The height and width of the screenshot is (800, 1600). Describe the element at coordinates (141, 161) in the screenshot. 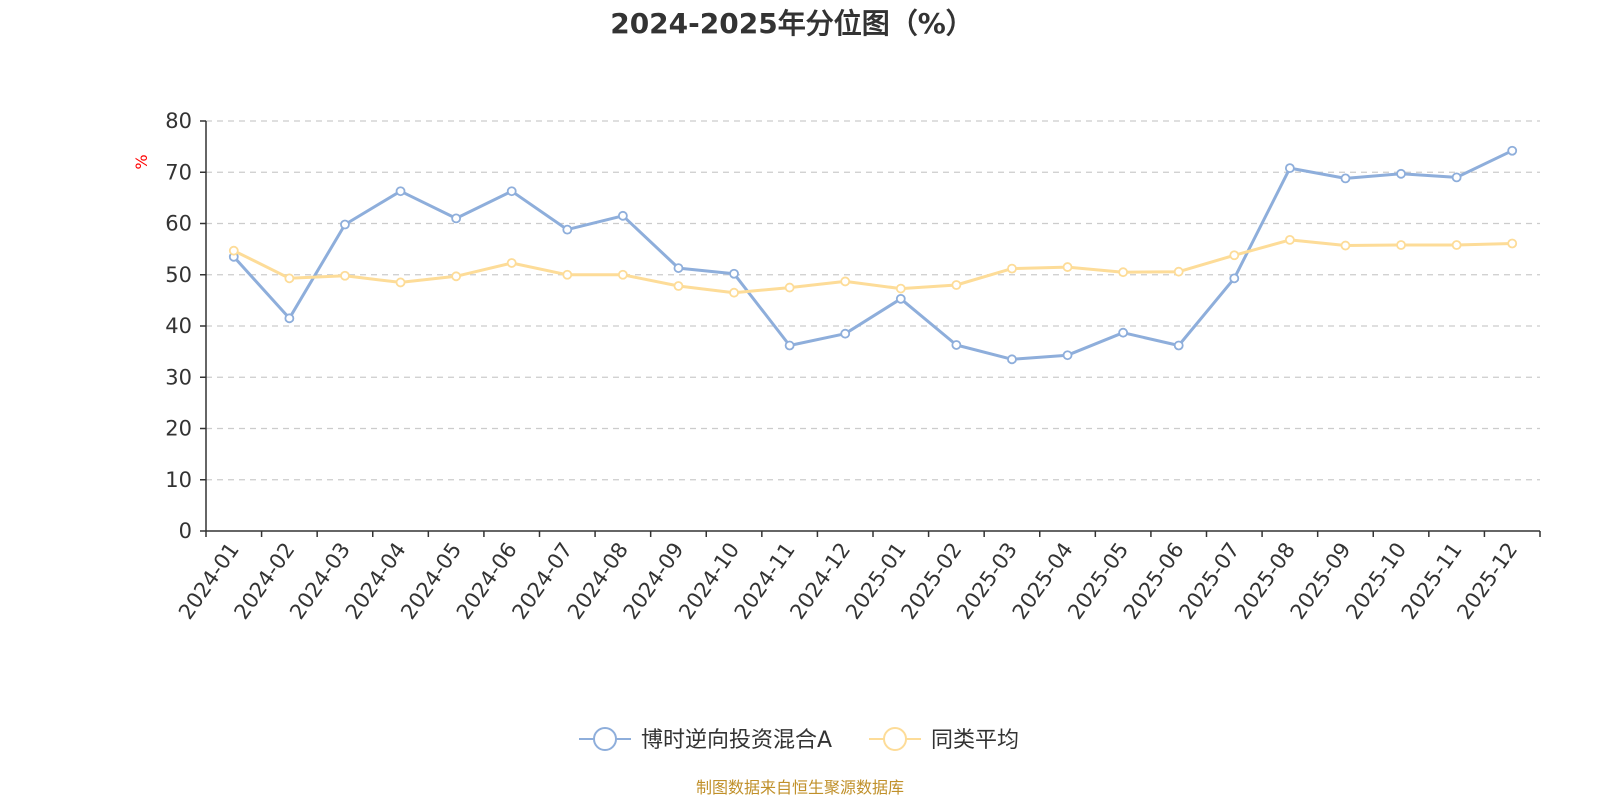

I see `y-axis-unit-label: %` at that location.